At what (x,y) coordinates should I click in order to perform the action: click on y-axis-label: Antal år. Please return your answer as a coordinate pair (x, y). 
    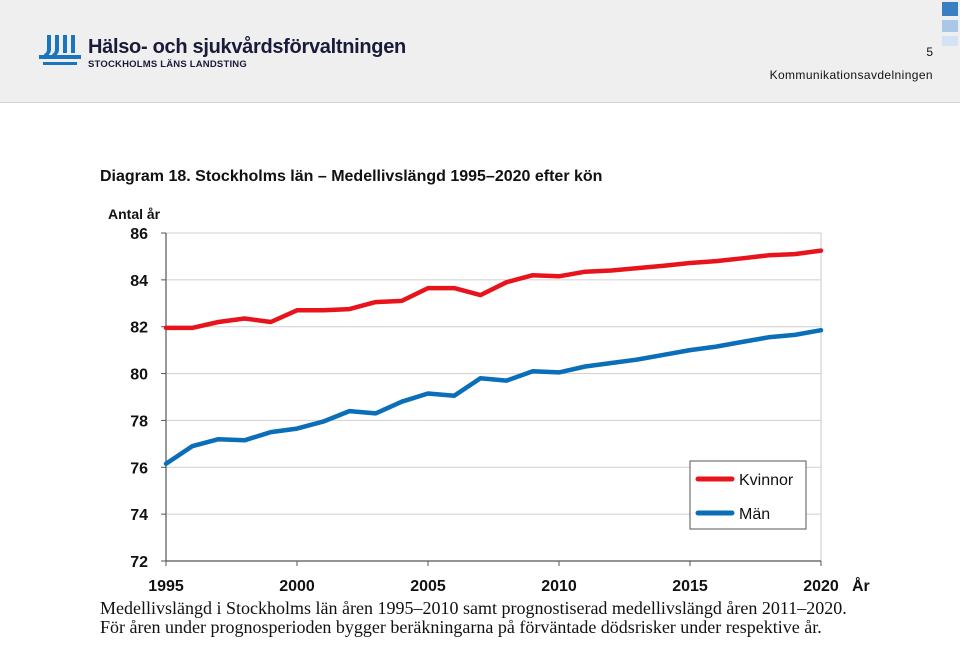
    Looking at the image, I should click on (134, 214).